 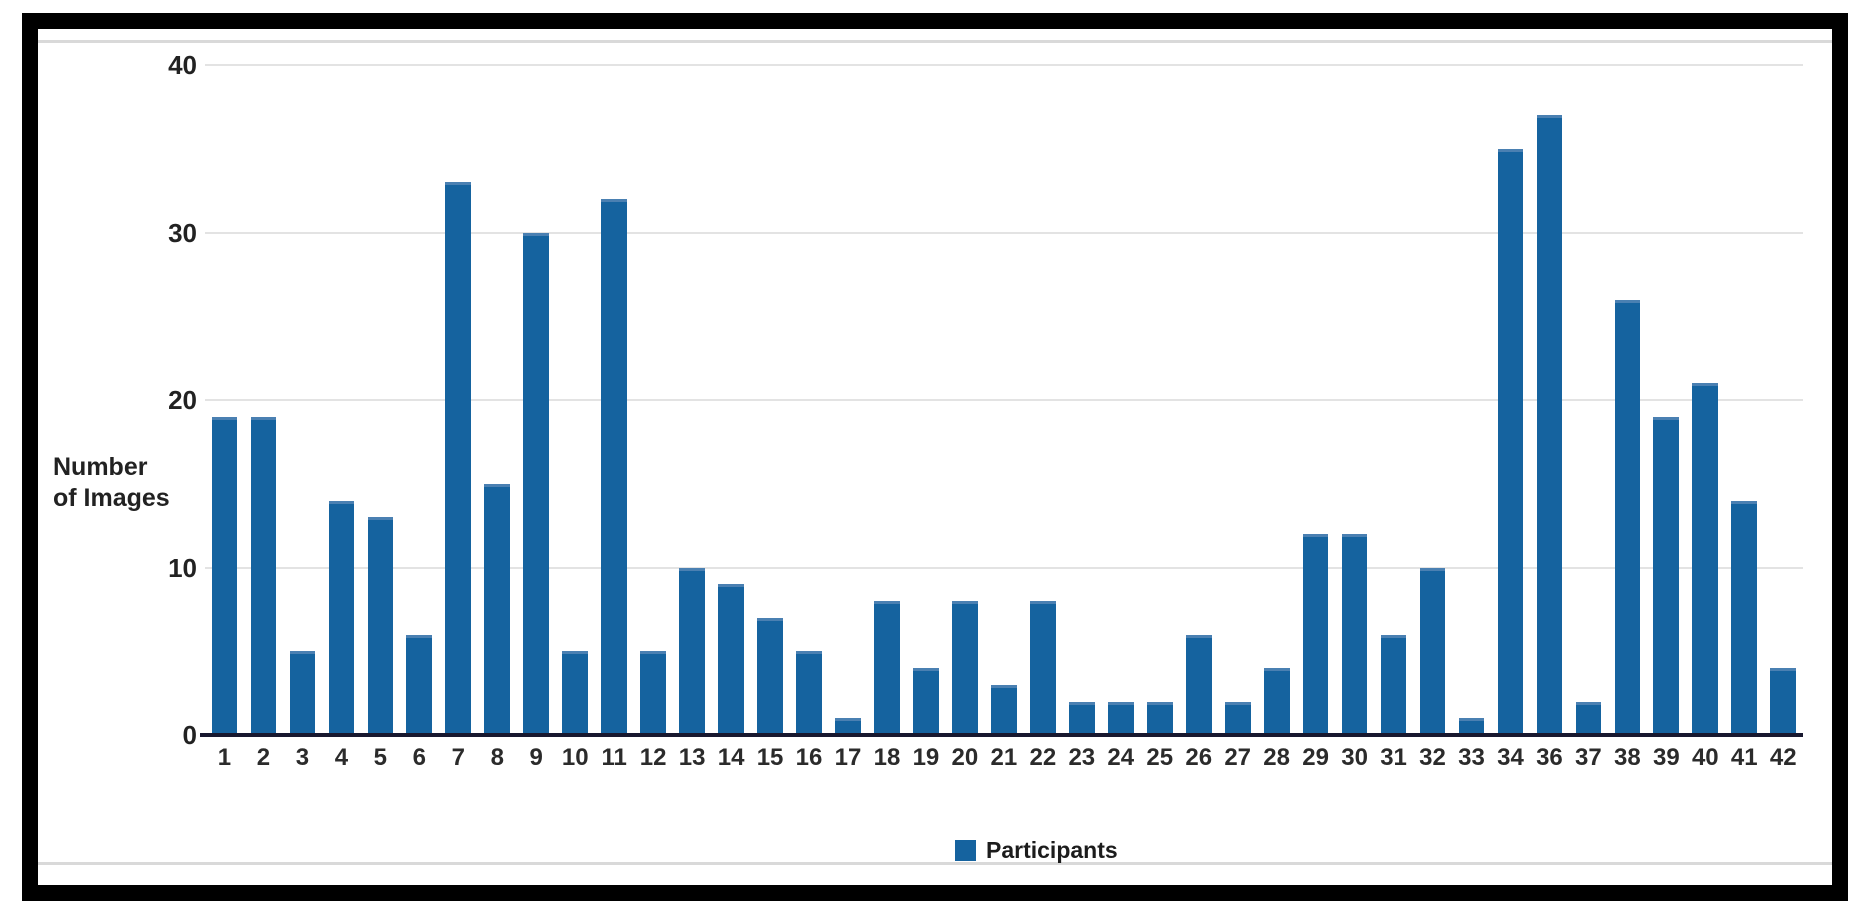 What do you see at coordinates (935, 863) in the screenshot?
I see `panel-bottom-edge` at bounding box center [935, 863].